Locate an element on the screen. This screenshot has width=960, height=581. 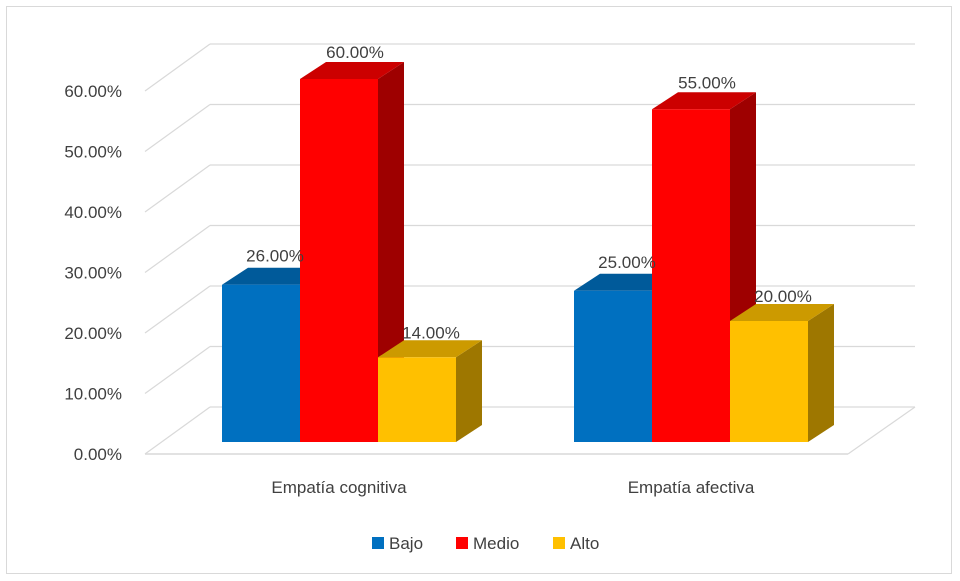
x-category-label: Empatía afectiva is located at coordinates (691, 487).